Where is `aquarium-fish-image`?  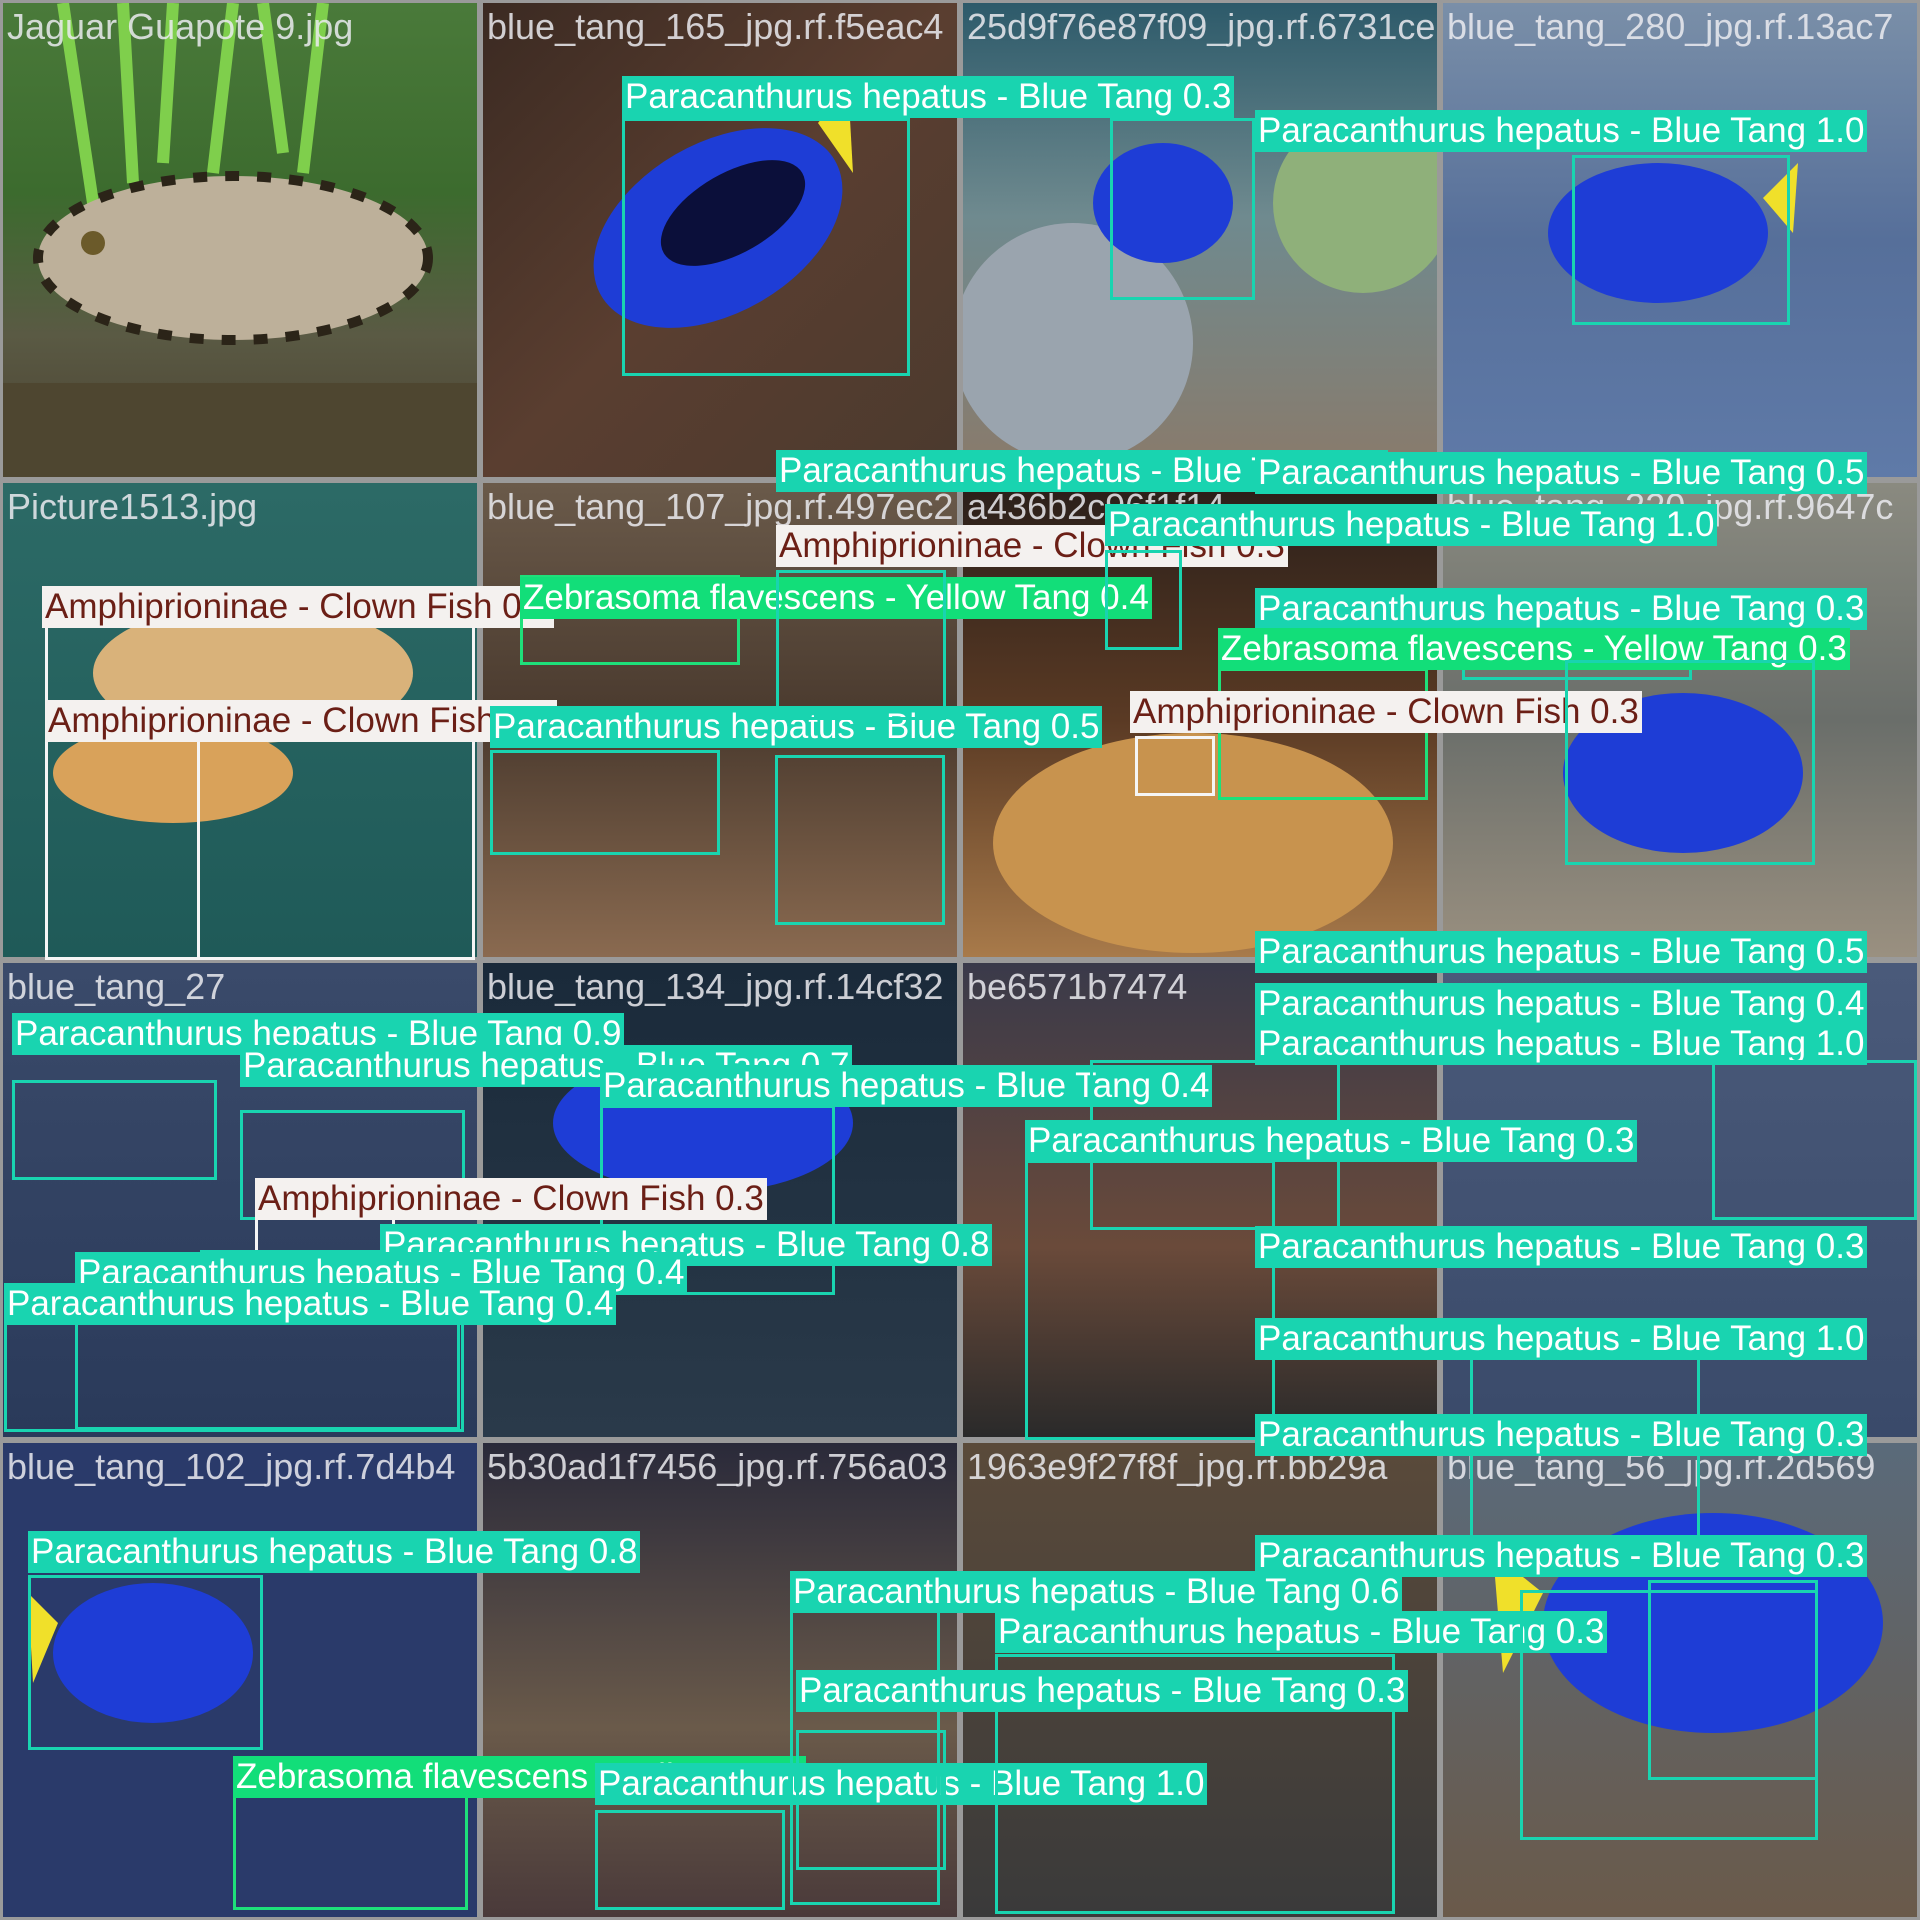
aquarium-fish-image is located at coordinates (240, 240).